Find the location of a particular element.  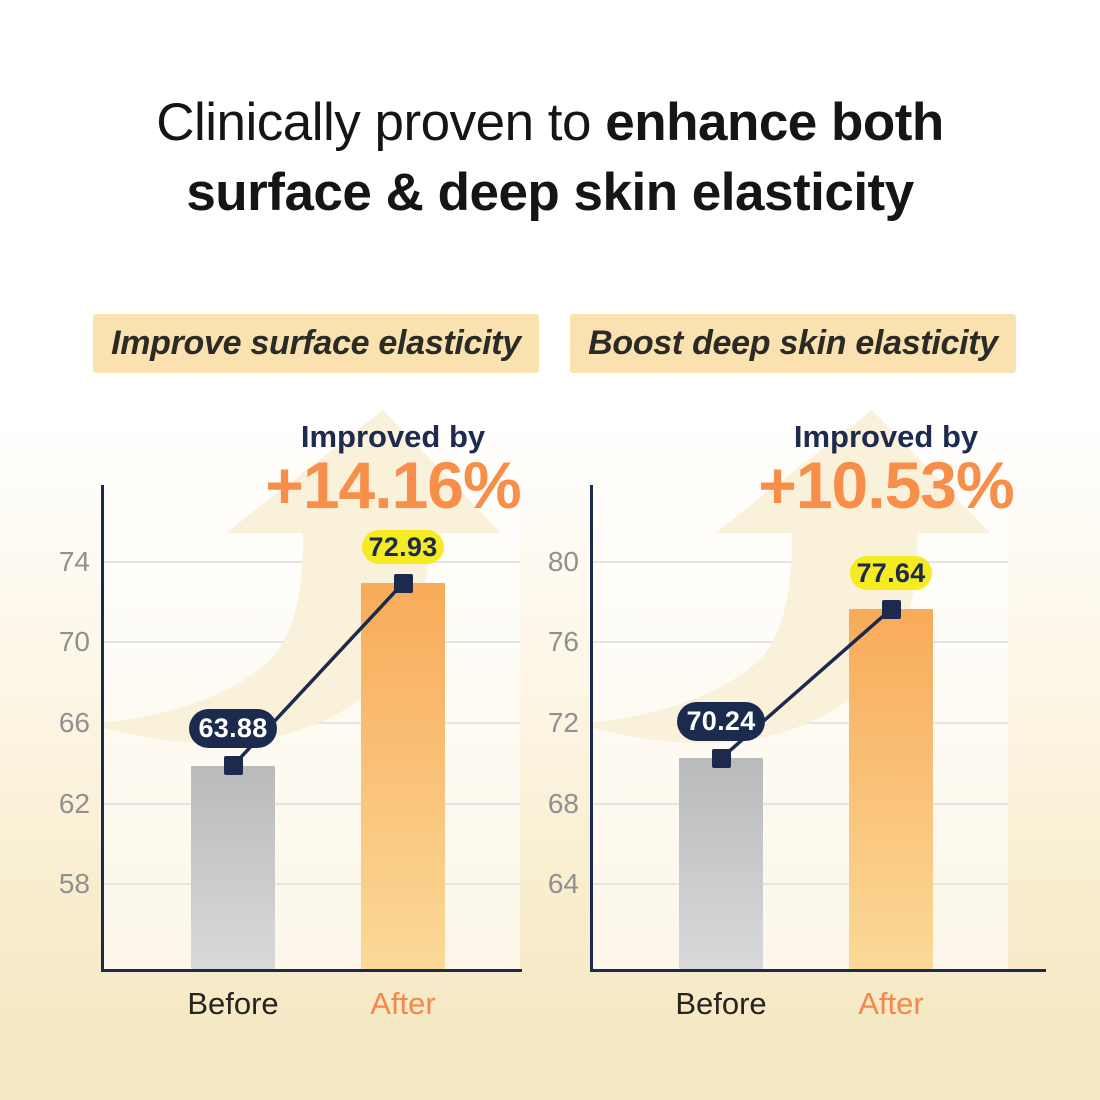

bar-before-left is located at coordinates (233, 867).